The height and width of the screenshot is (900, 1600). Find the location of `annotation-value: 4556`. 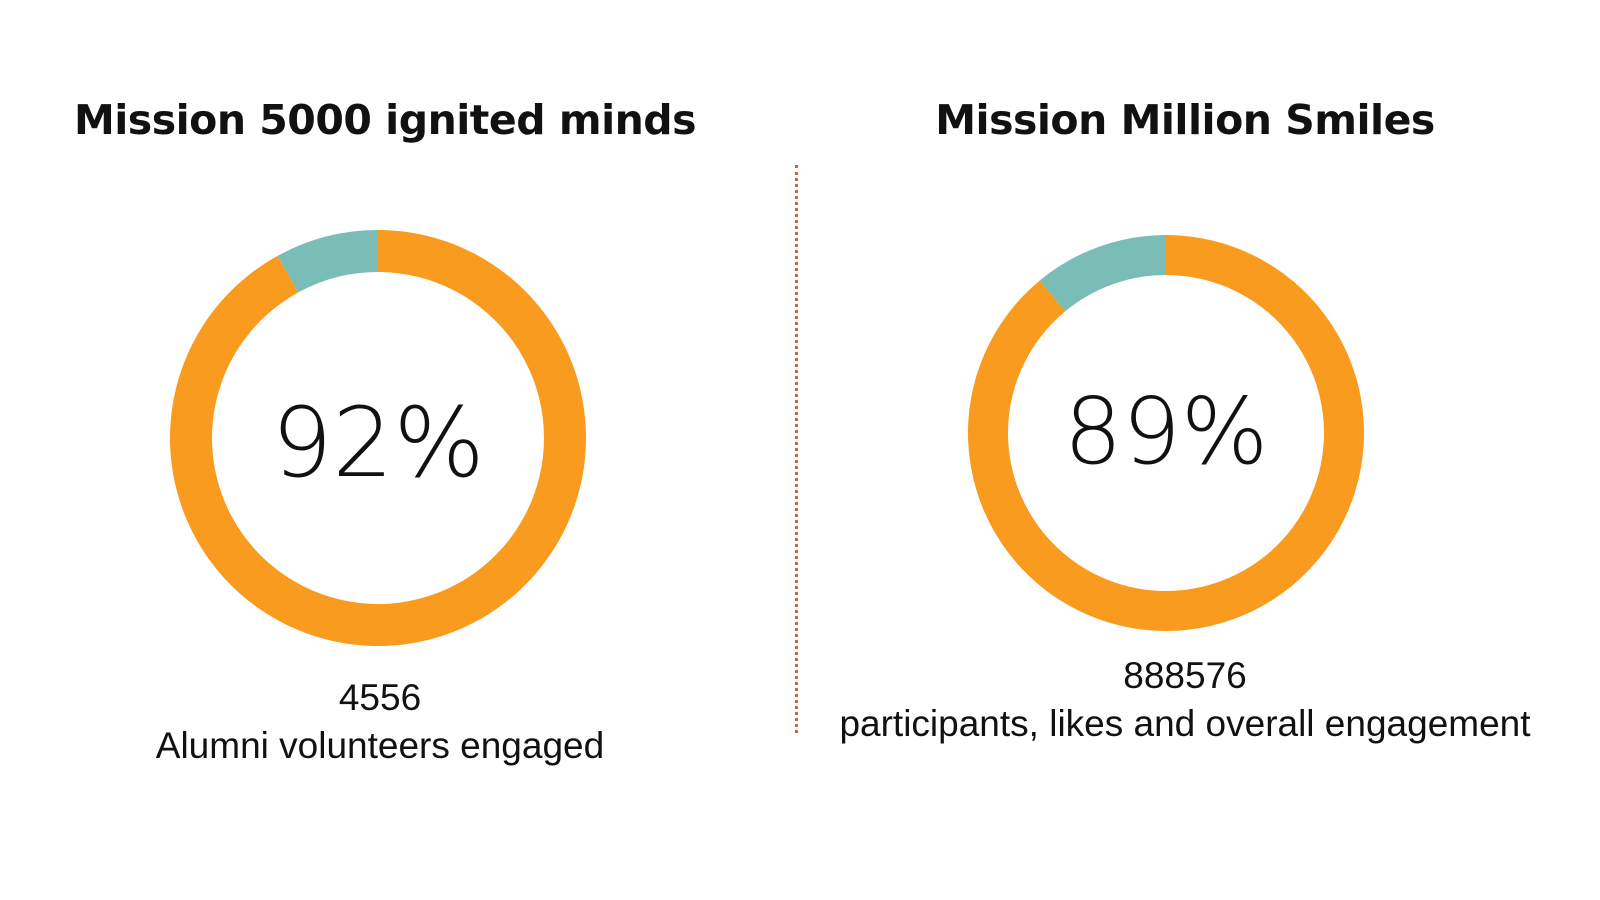

annotation-value: 4556 is located at coordinates (380, 697).